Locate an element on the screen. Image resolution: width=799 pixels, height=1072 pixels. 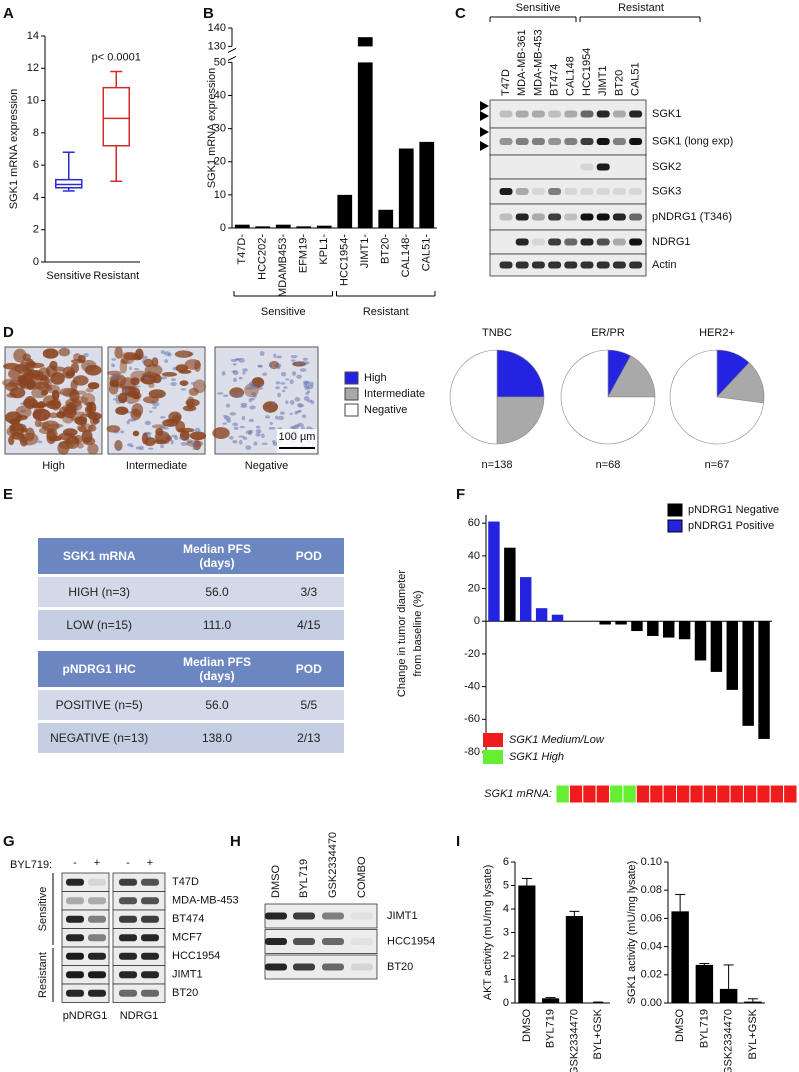
x-tick-label: BYL719 is located at coordinates (704, 1028).